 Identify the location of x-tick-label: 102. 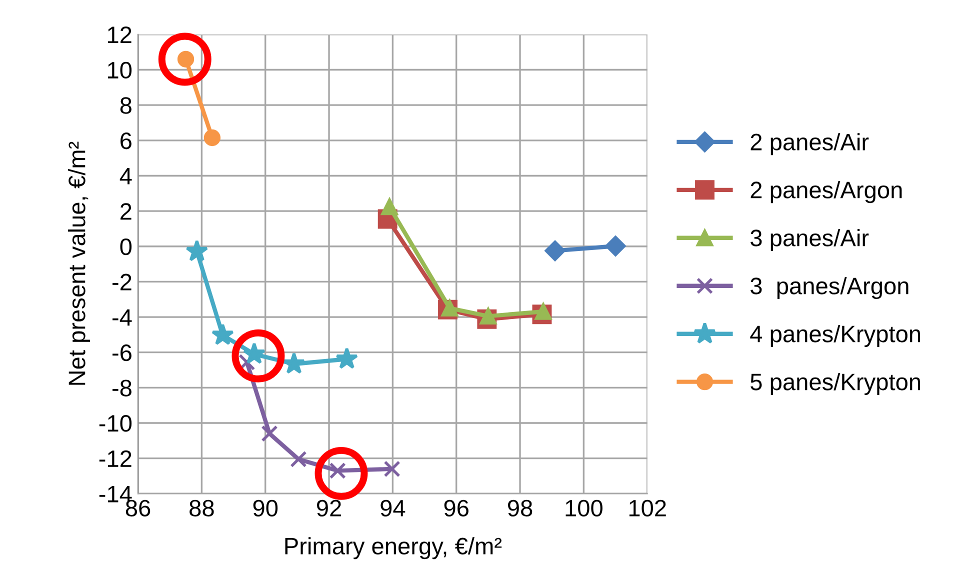
(647, 508).